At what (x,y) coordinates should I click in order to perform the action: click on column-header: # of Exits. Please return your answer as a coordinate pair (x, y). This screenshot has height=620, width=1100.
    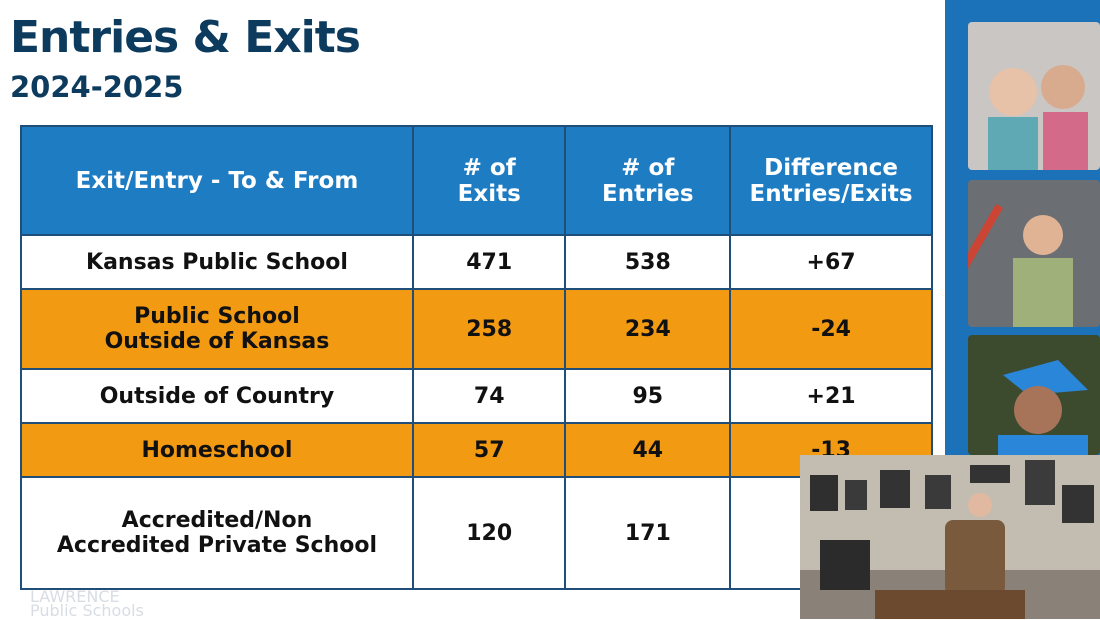
    Looking at the image, I should click on (489, 180).